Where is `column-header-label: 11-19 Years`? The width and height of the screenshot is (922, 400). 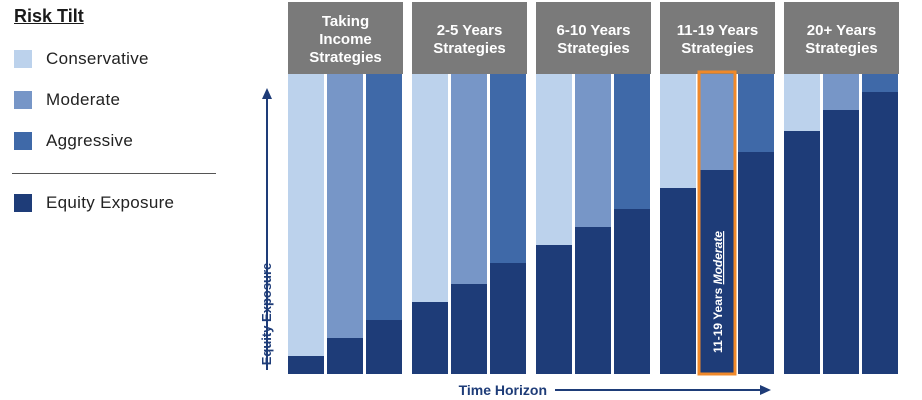
column-header-label: 11-19 Years is located at coordinates (717, 30).